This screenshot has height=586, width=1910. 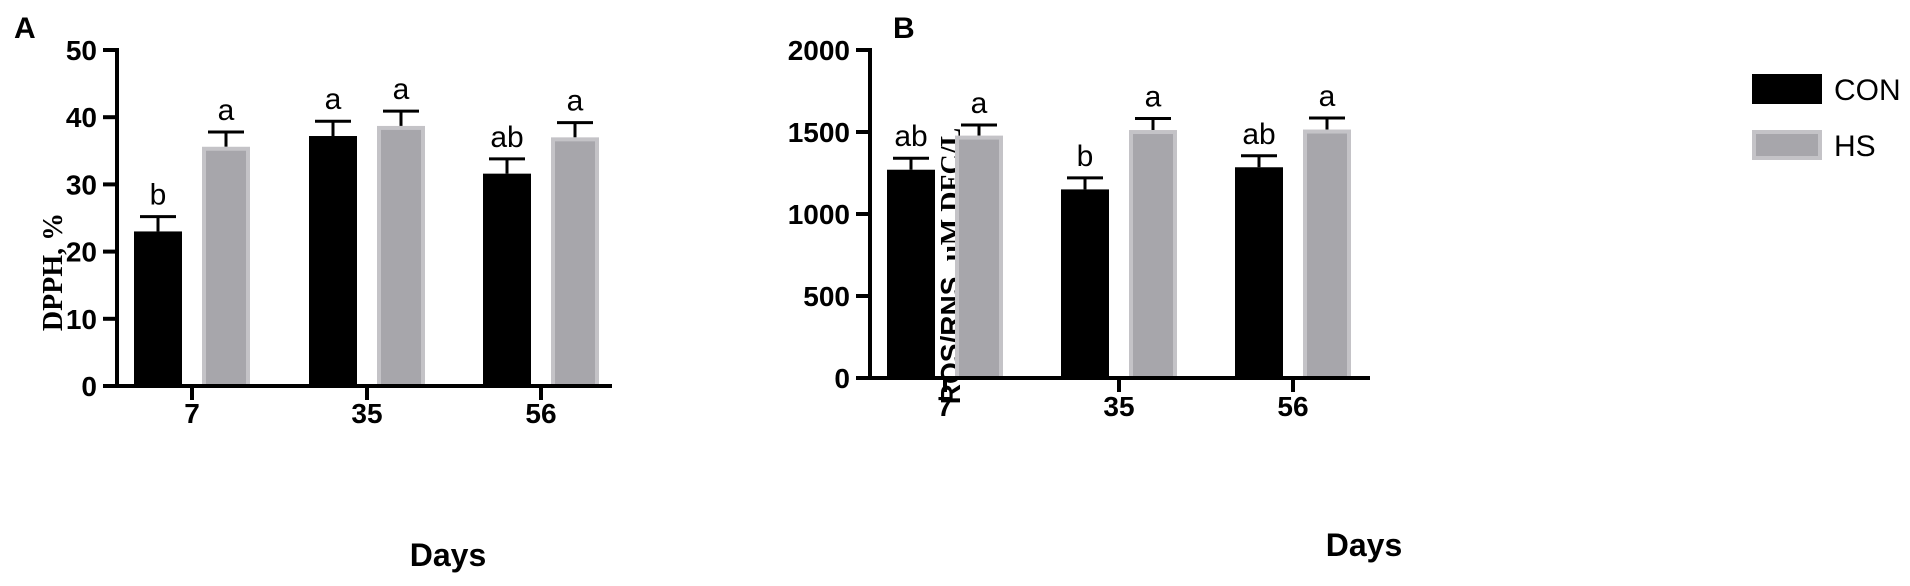 I want to click on panel-b-sig-label-hs-35: a, so click(x=1153, y=97).